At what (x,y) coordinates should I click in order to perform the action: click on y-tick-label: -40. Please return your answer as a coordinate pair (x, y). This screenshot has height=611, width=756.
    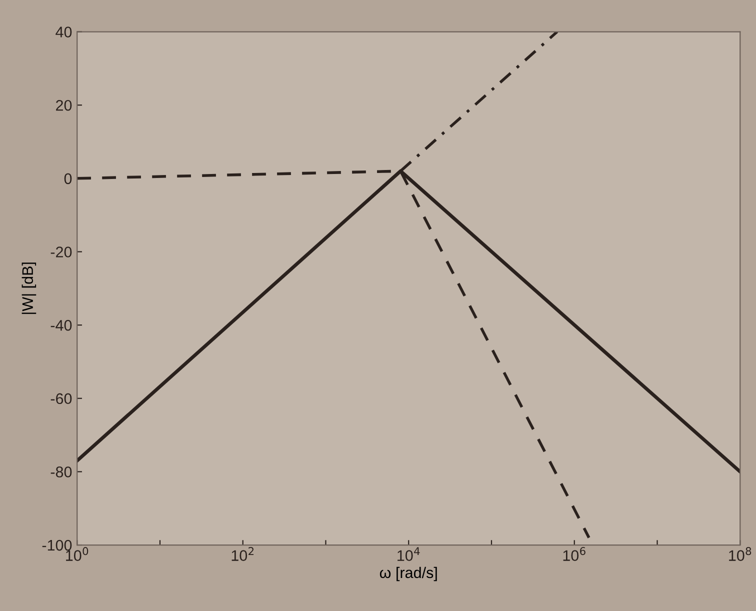
    Looking at the image, I should click on (61, 325).